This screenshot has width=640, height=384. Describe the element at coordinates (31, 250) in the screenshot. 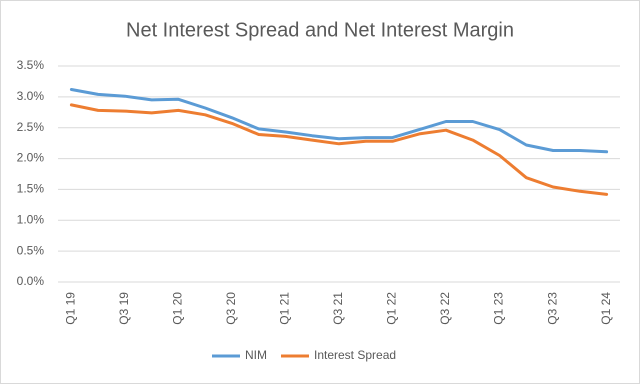

I see `y-tick-label: 0.5%` at that location.